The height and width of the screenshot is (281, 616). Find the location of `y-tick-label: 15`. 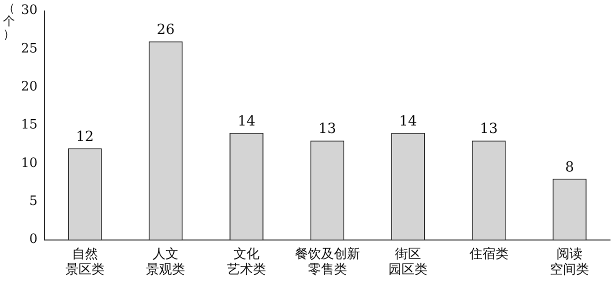

y-tick-label: 15 is located at coordinates (29, 125).